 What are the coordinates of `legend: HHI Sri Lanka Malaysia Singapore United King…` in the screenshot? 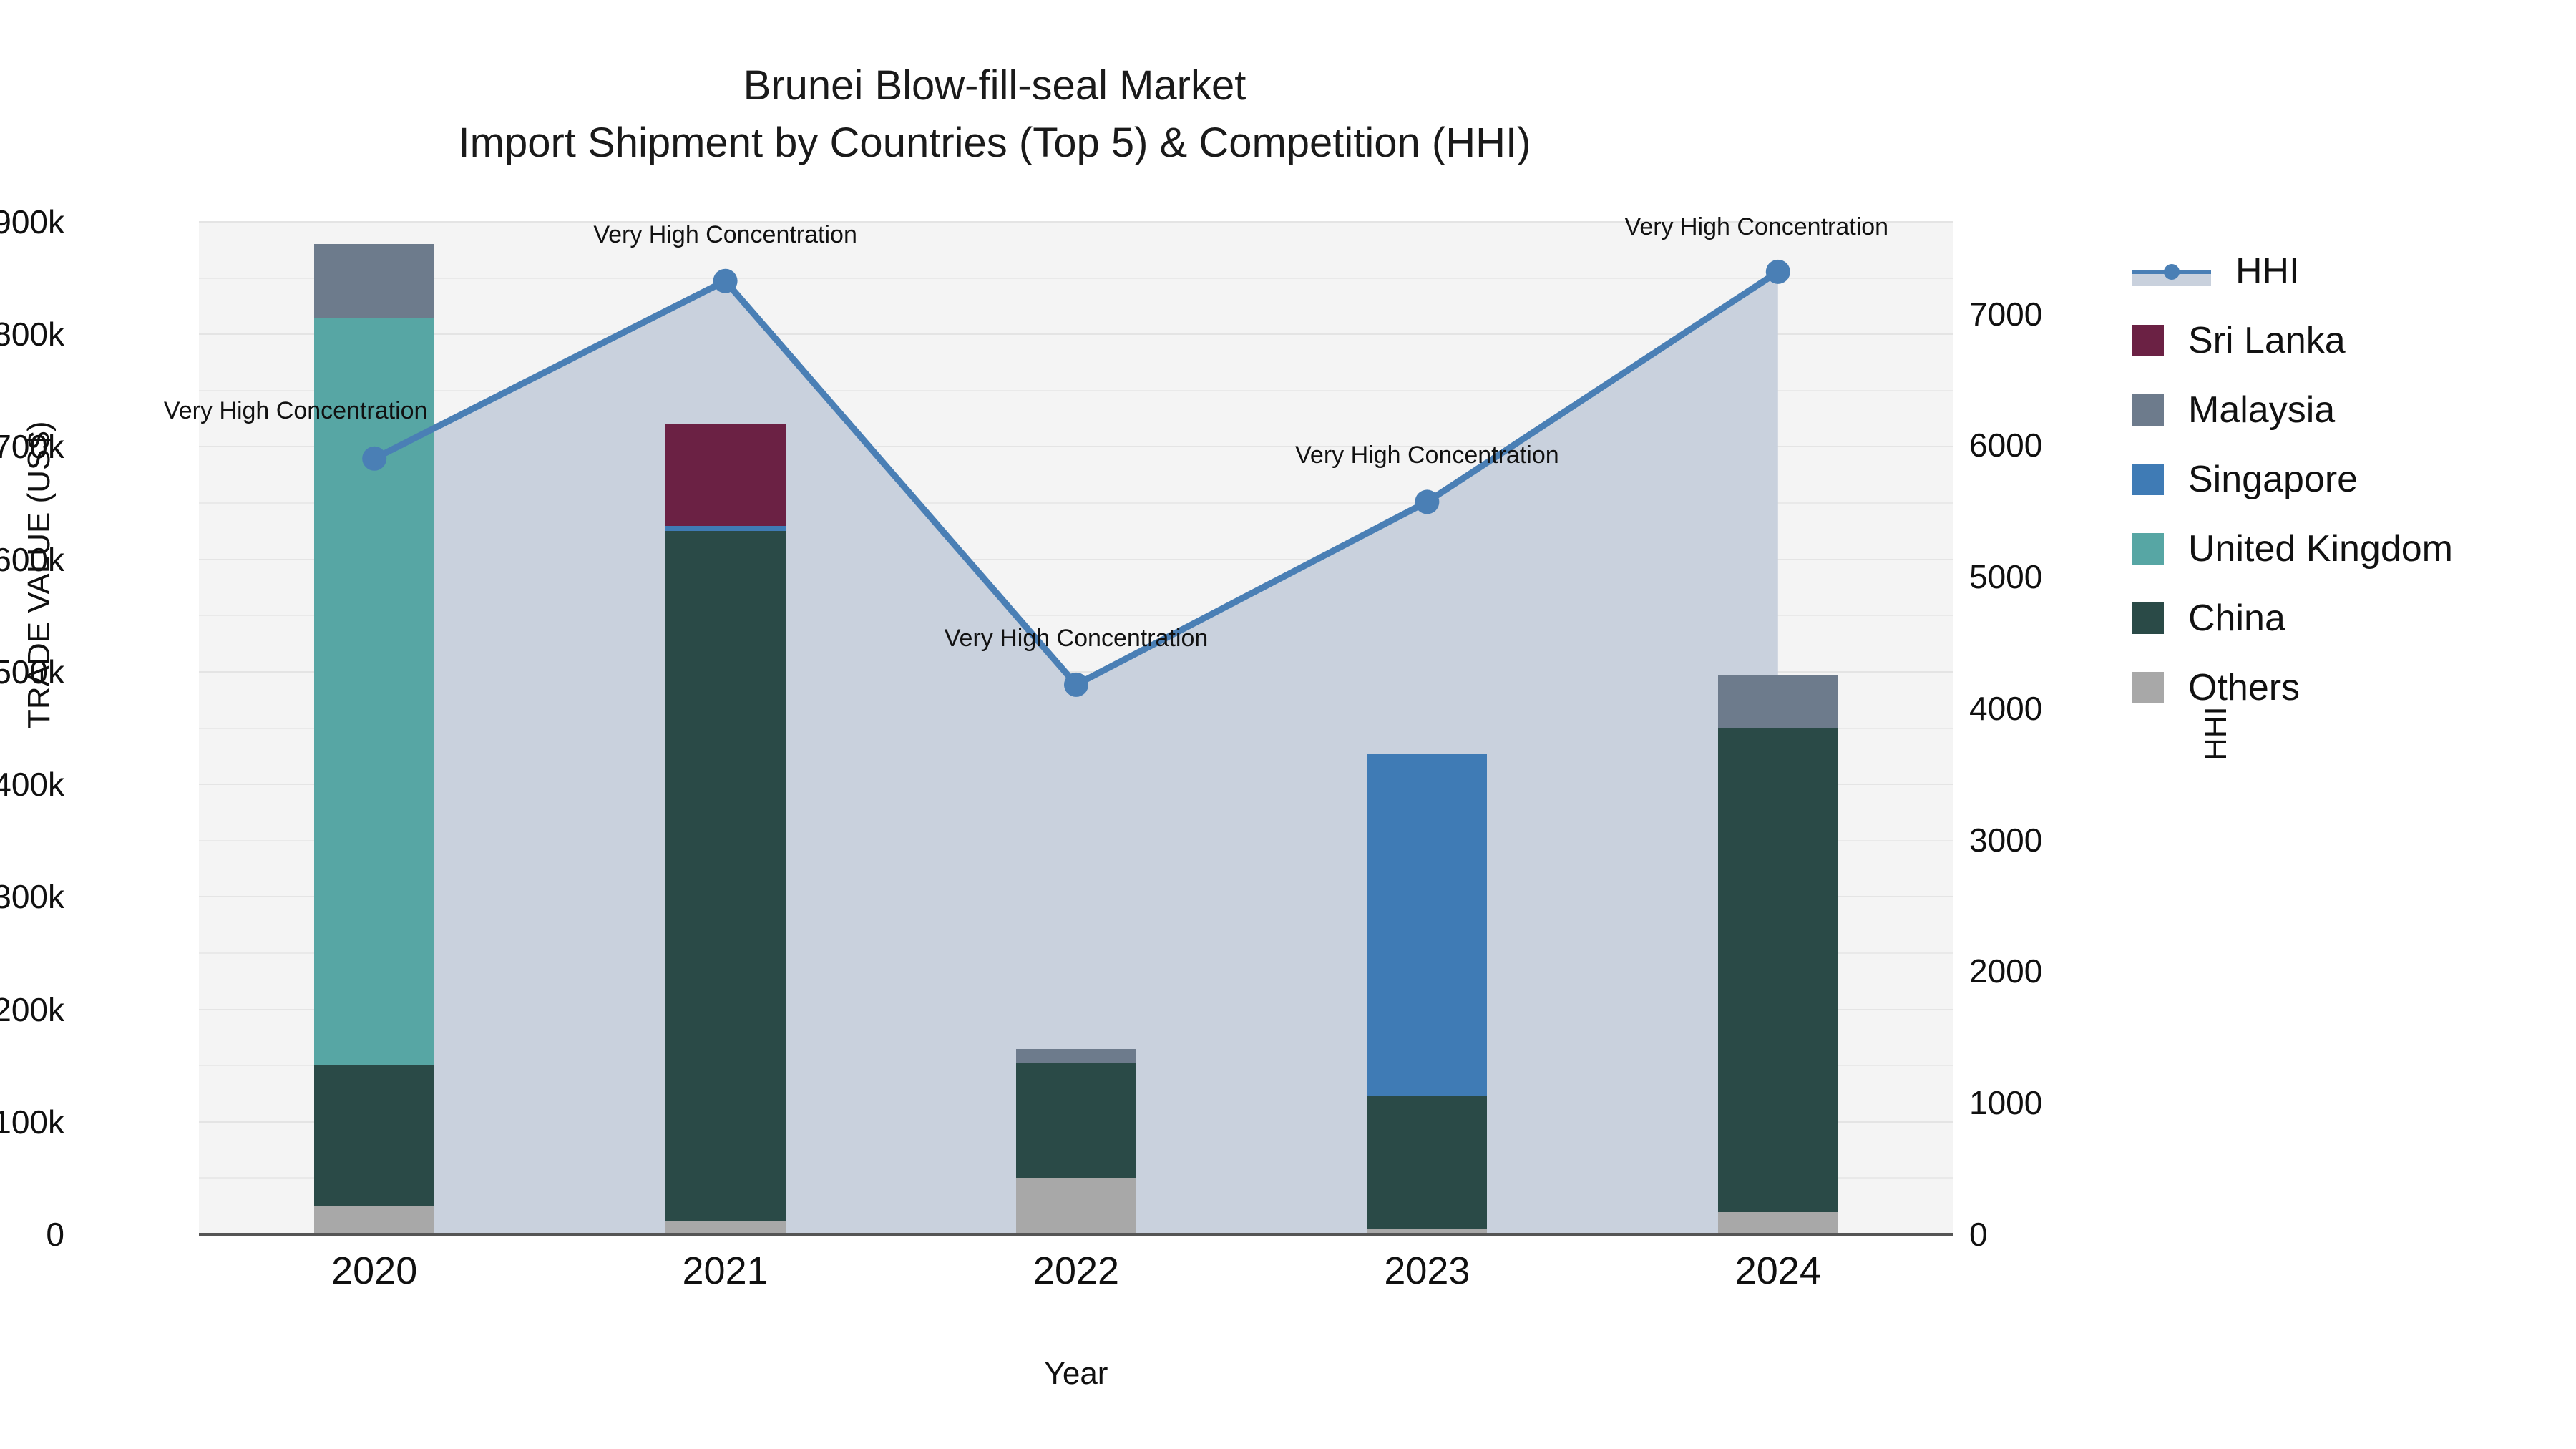 It's located at (2347, 479).